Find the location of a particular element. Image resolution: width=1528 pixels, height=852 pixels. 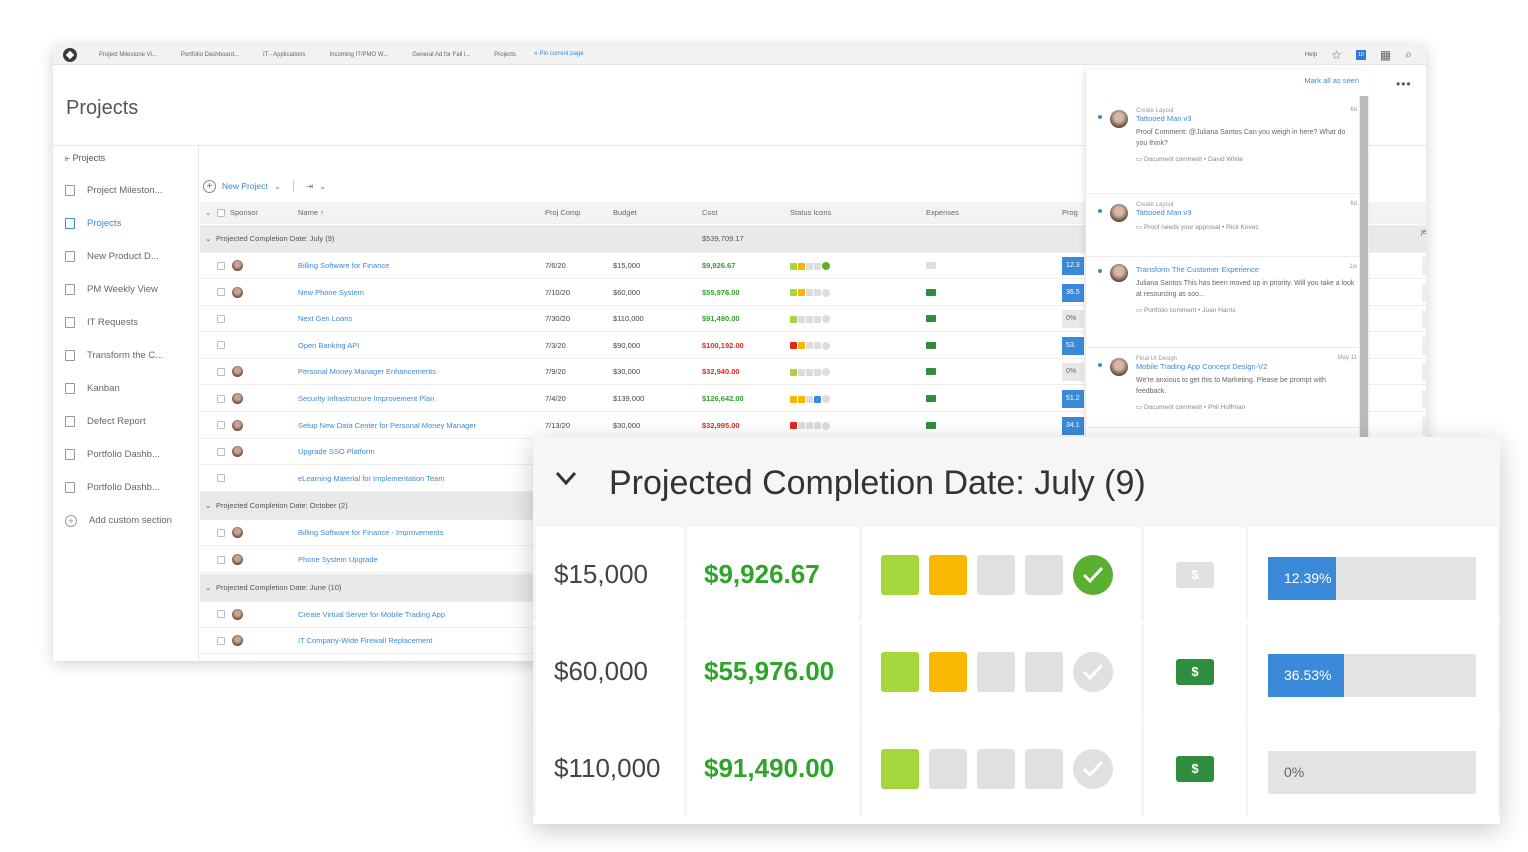

sidebar-header: ⫦ Projects is located at coordinates (85, 158).